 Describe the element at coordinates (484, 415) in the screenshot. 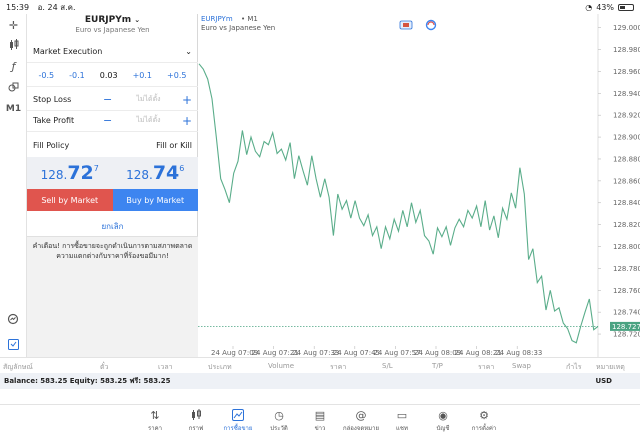

I see `settings-icon: ⚙` at that location.